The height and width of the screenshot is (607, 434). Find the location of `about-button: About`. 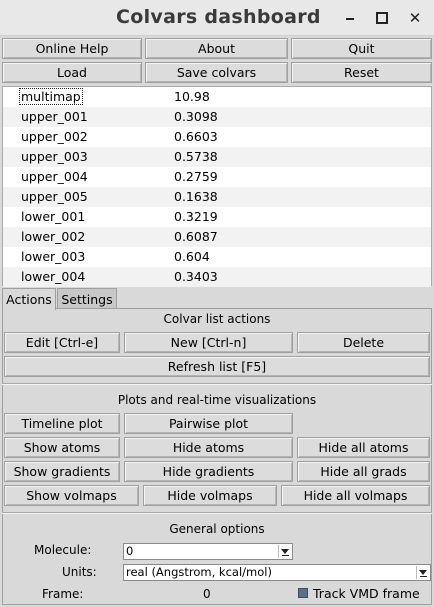

about-button: About is located at coordinates (216, 48).